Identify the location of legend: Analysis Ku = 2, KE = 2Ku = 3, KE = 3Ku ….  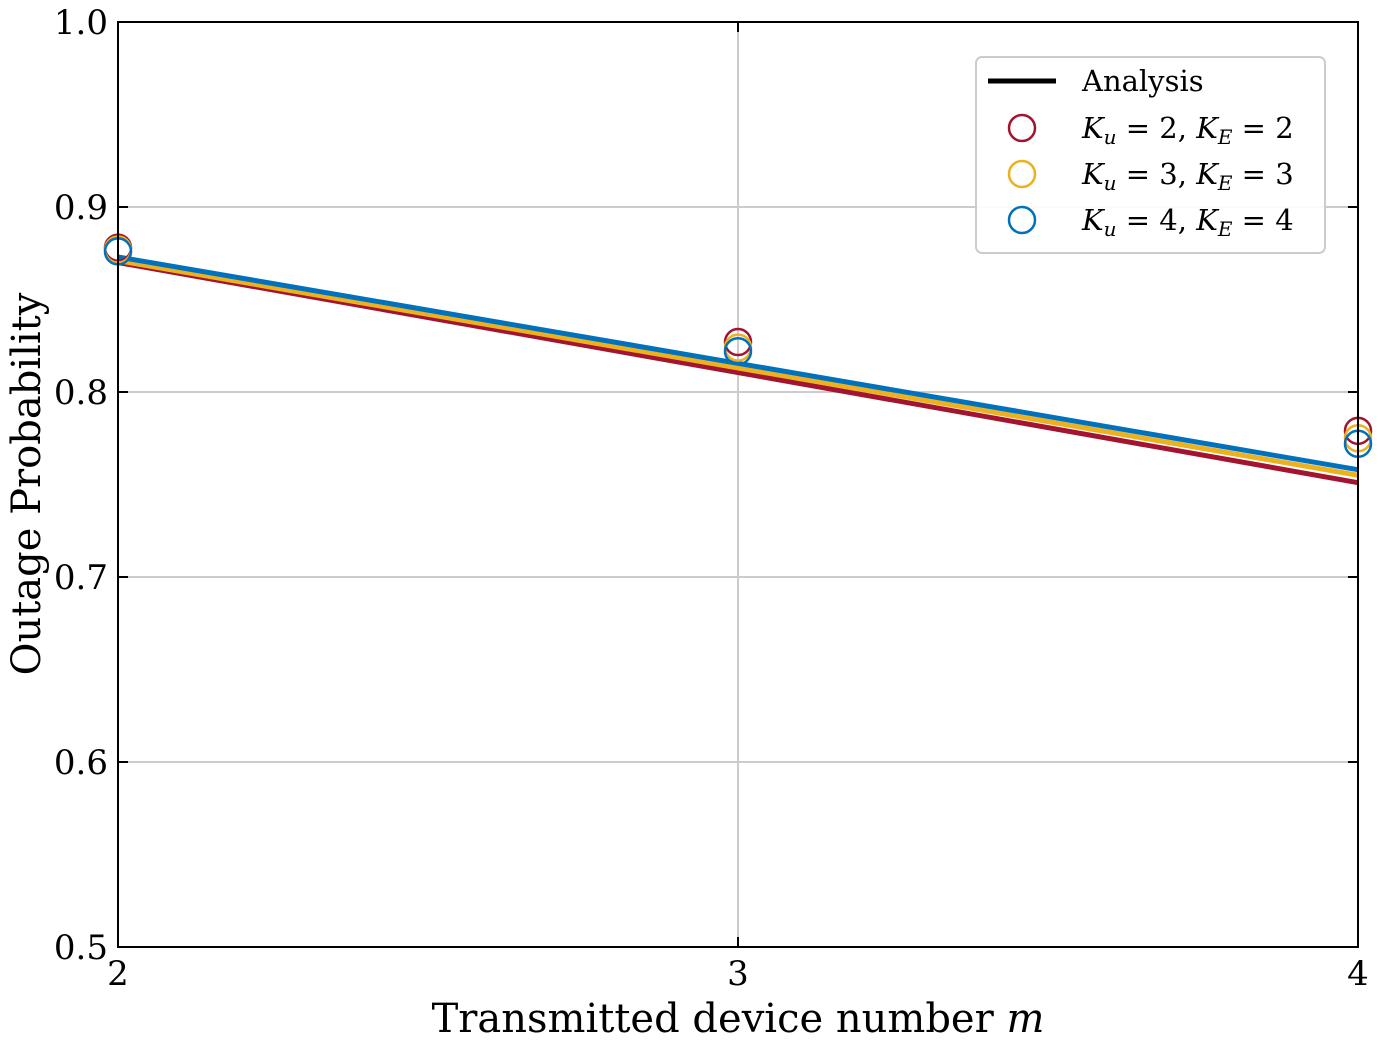
(1150, 155).